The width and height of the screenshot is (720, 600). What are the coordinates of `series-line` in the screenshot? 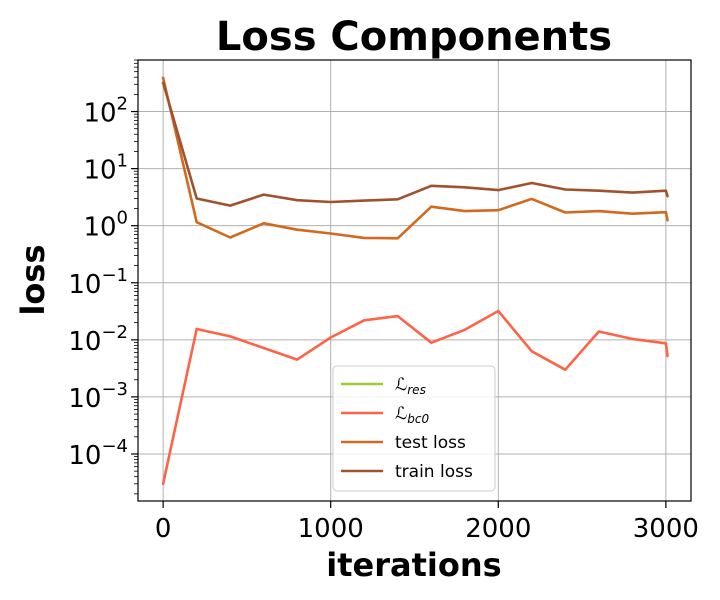 It's located at (415, 144).